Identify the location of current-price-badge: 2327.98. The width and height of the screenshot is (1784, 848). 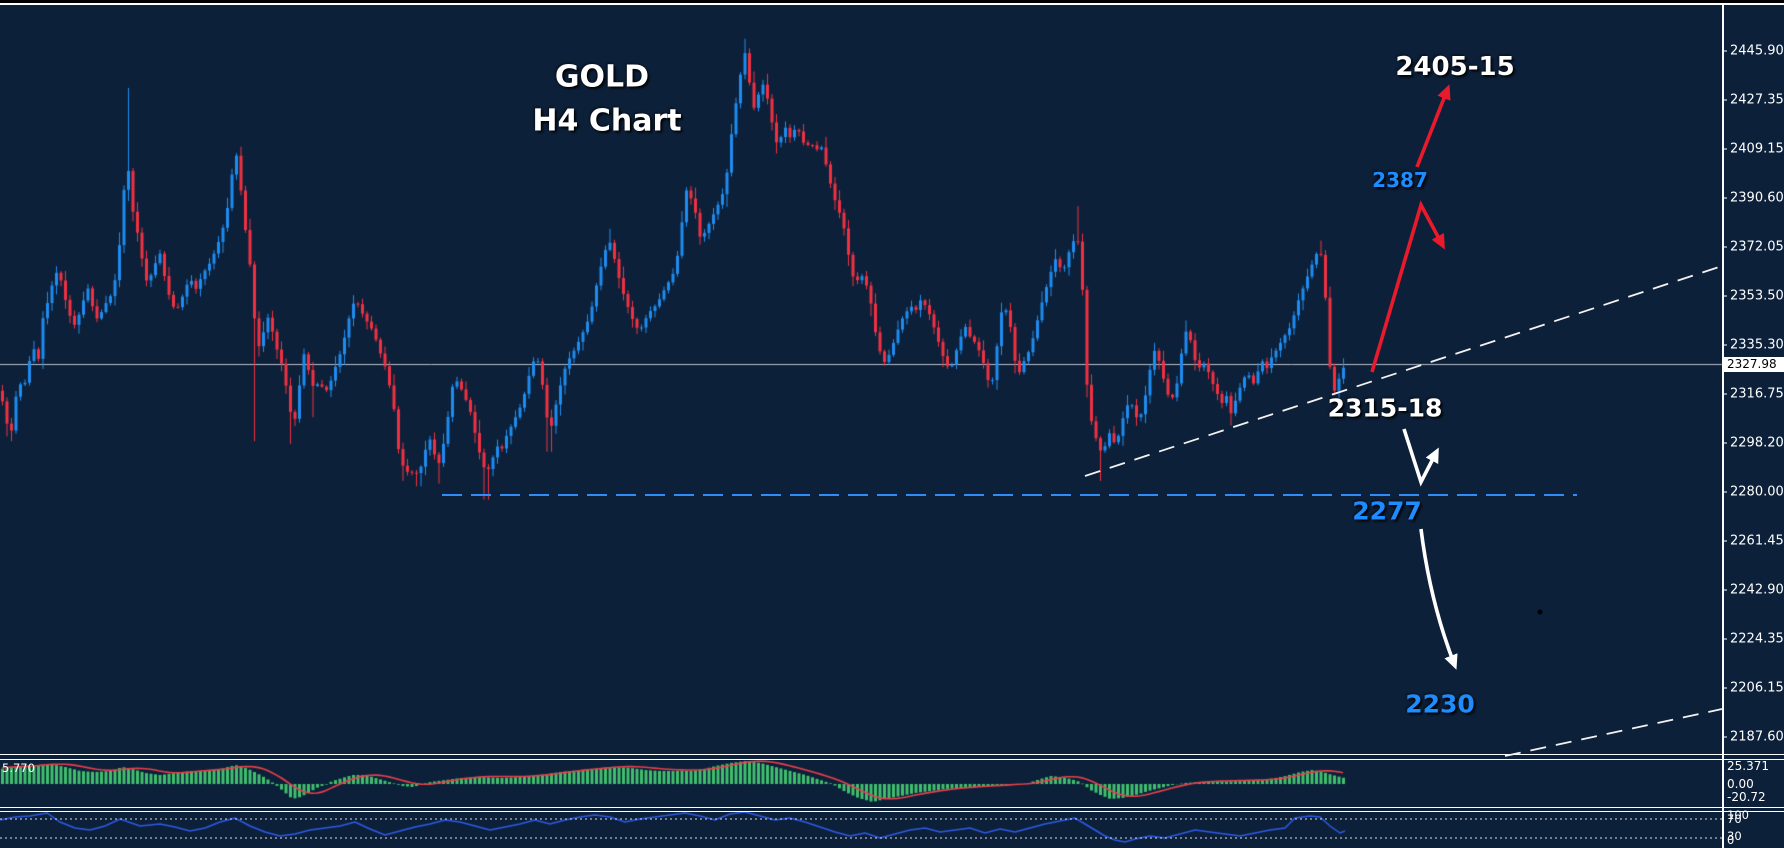
(1753, 364).